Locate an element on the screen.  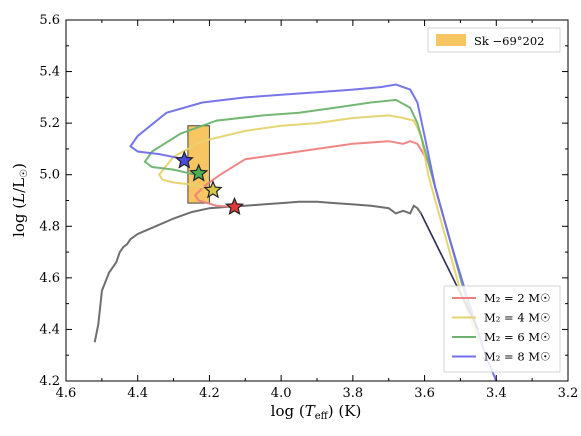
y-tick-label: 5.2 is located at coordinates (49, 123).